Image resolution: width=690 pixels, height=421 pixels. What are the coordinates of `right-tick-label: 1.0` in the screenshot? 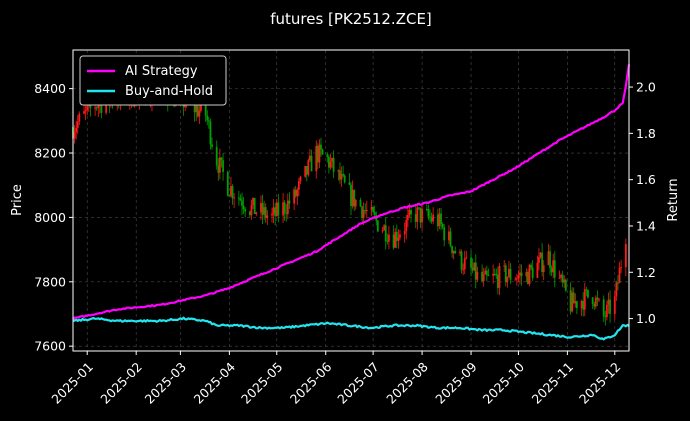 It's located at (646, 318).